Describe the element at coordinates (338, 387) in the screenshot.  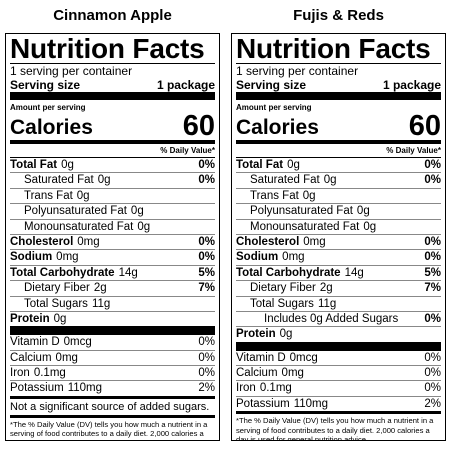
I see `nutrient-row: Iron 0.1mg 0%` at that location.